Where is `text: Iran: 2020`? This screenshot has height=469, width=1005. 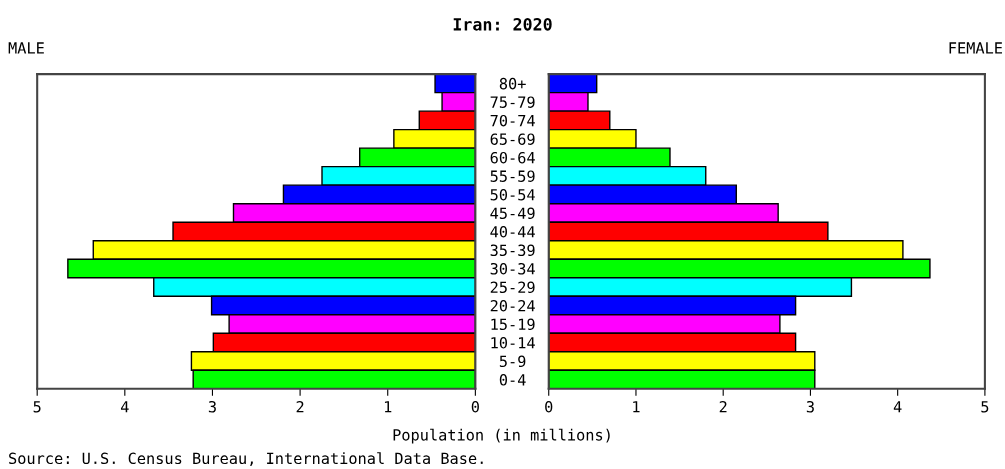 text: Iran: 2020 is located at coordinates (502, 24).